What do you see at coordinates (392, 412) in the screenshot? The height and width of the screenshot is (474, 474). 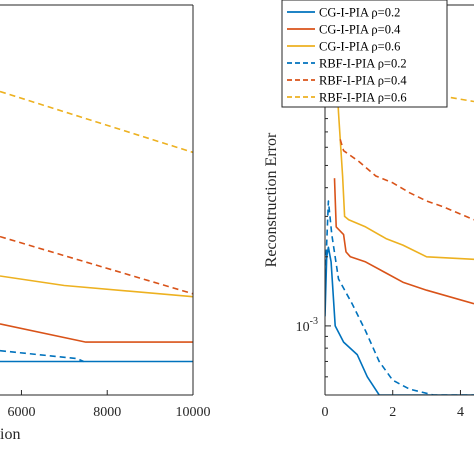 I see `x-tick-label: 2` at bounding box center [392, 412].